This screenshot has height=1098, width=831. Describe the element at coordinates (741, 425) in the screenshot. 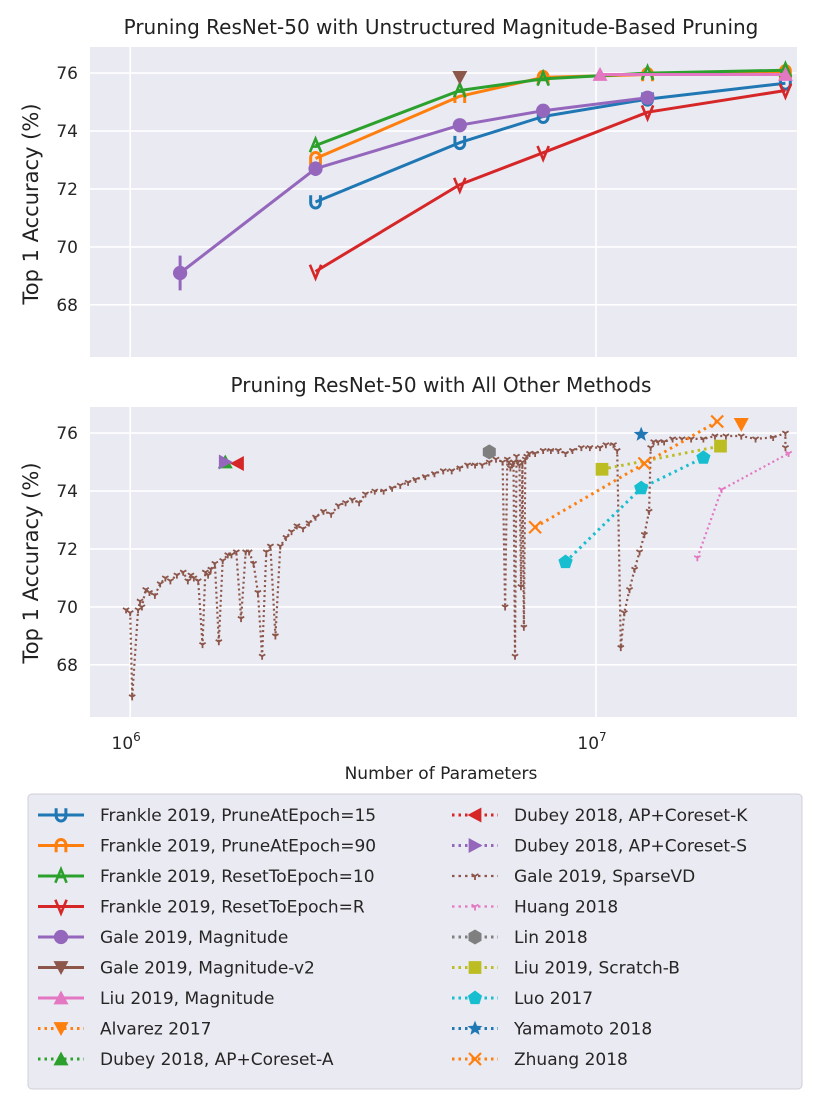

I see `bottom-chart-series-alvarez-2017-point` at that location.